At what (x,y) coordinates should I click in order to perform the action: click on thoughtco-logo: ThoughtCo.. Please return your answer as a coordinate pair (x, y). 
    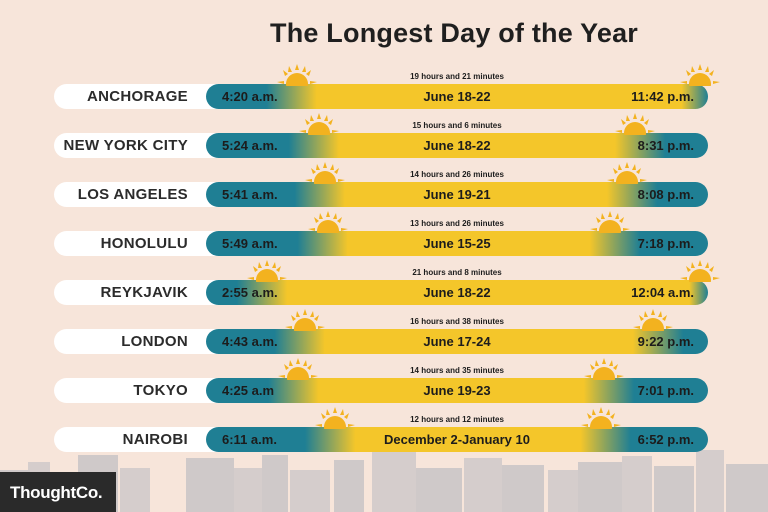
    Looking at the image, I should click on (58, 492).